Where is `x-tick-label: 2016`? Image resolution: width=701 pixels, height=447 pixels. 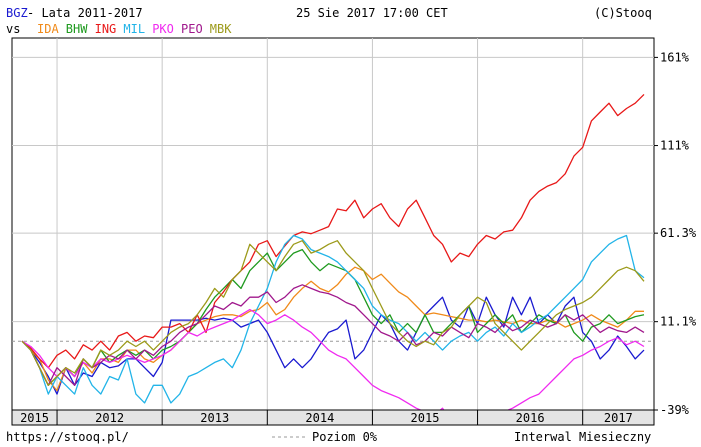 x-tick-label: 2016 is located at coordinates (530, 418).